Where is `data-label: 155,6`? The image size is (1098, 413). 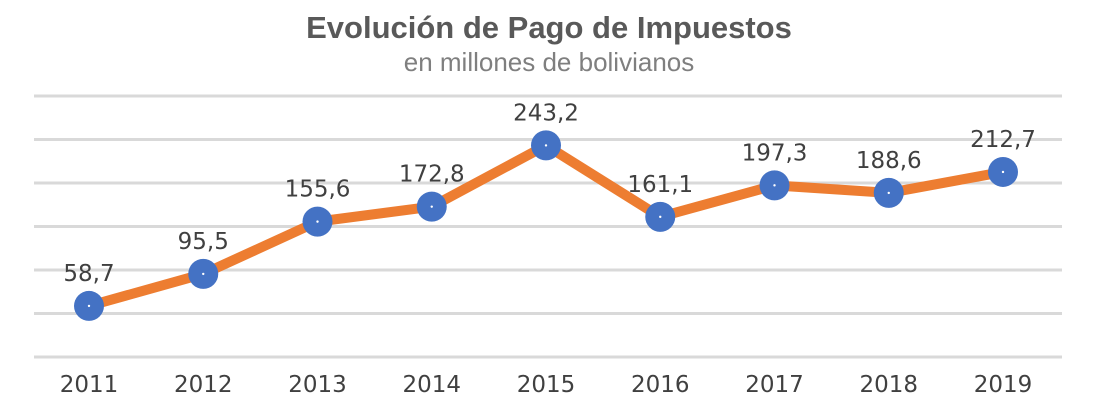
data-label: 155,6 is located at coordinates (318, 190).